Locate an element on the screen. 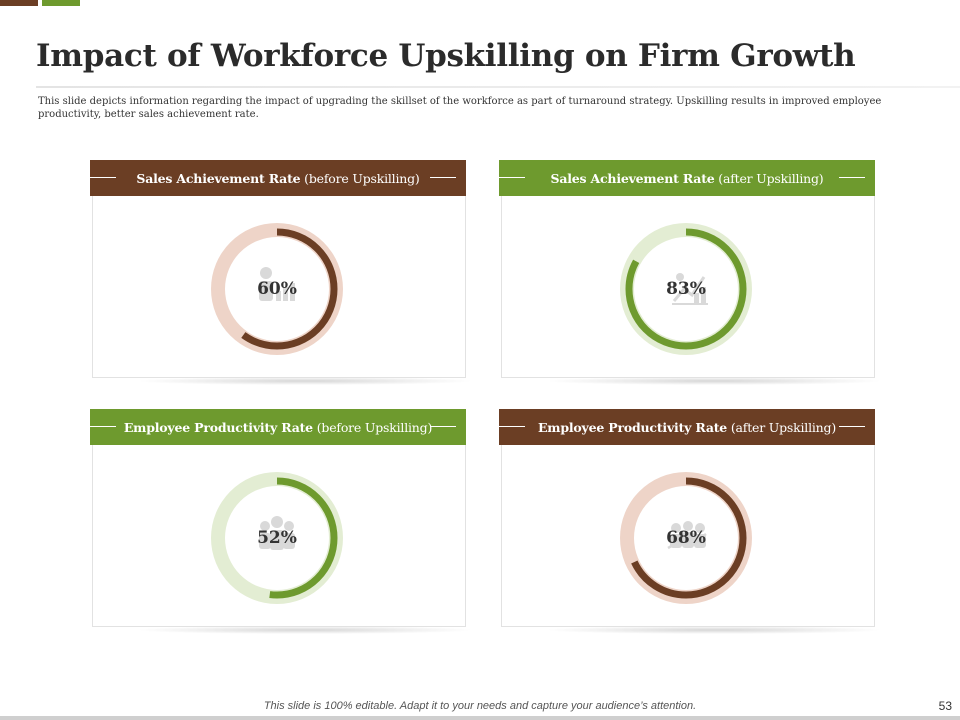 This screenshot has width=960, height=720. title-divider is located at coordinates (498, 87).